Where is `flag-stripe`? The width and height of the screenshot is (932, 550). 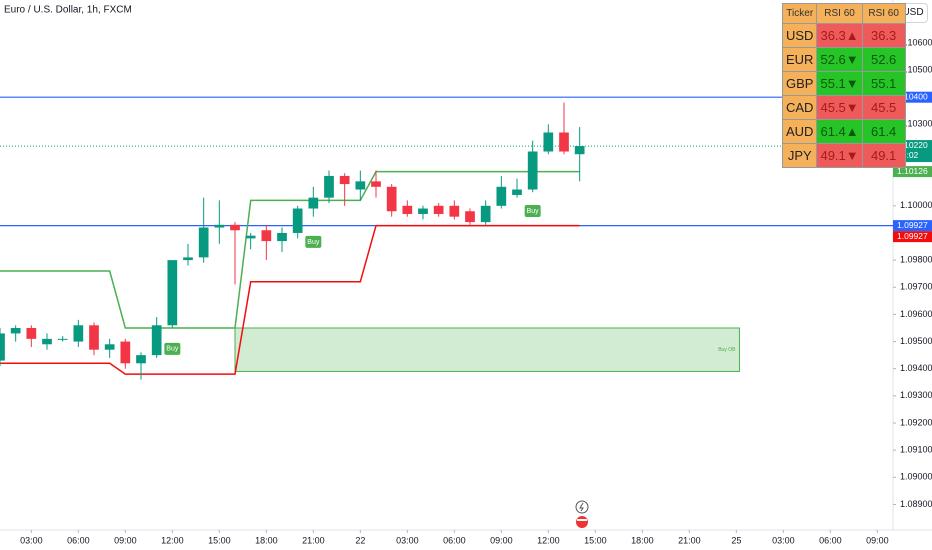
flag-stripe is located at coordinates (582, 520).